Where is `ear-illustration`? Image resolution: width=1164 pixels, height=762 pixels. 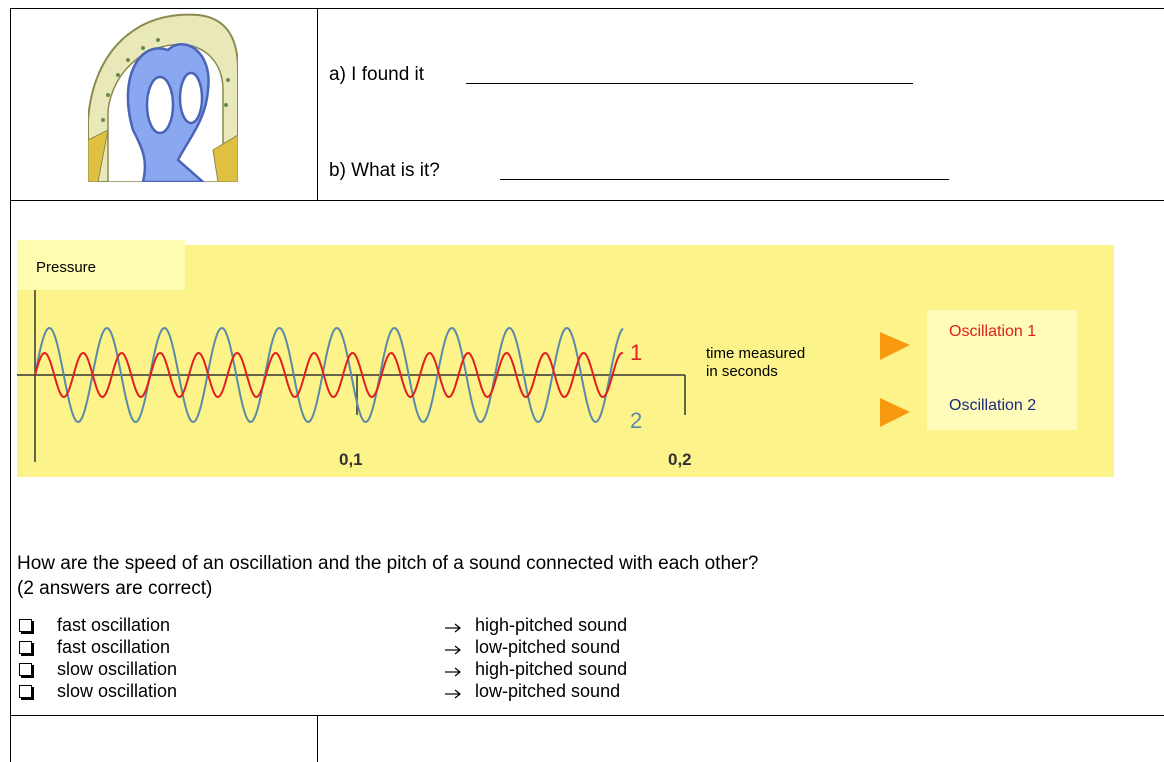
ear-illustration is located at coordinates (163, 97).